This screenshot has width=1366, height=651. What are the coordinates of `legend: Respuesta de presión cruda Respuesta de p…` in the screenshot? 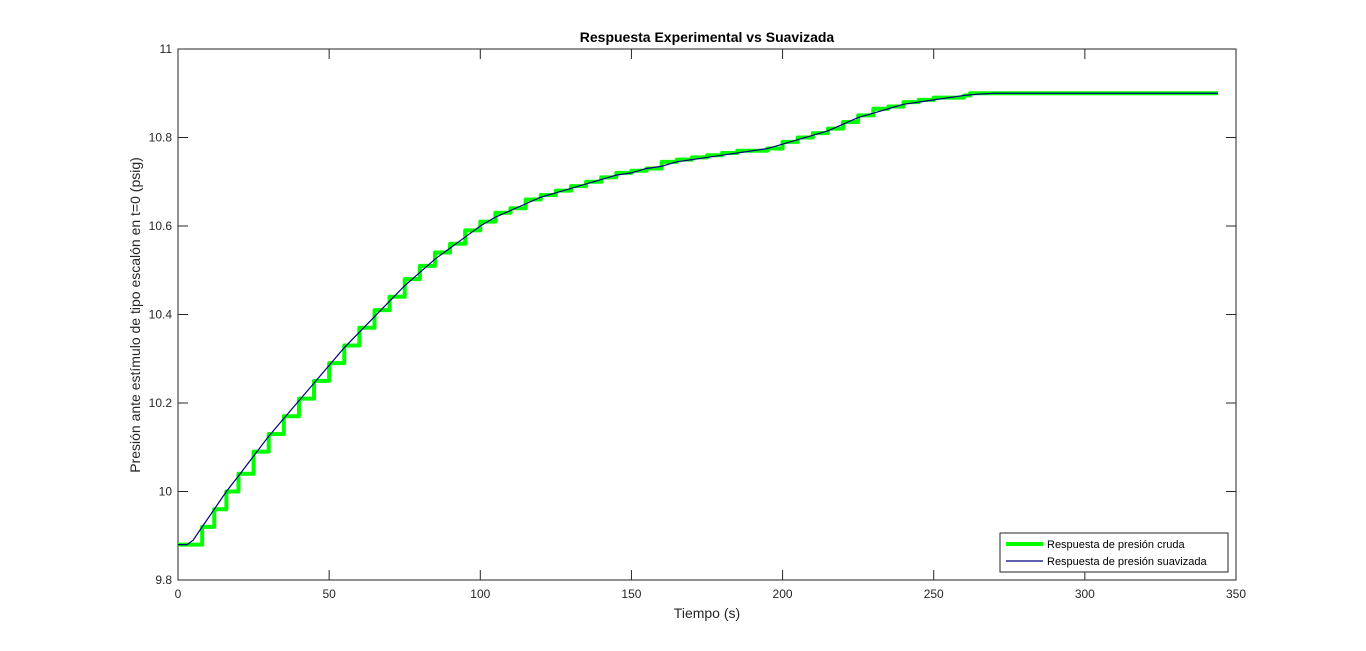 It's located at (1114, 552).